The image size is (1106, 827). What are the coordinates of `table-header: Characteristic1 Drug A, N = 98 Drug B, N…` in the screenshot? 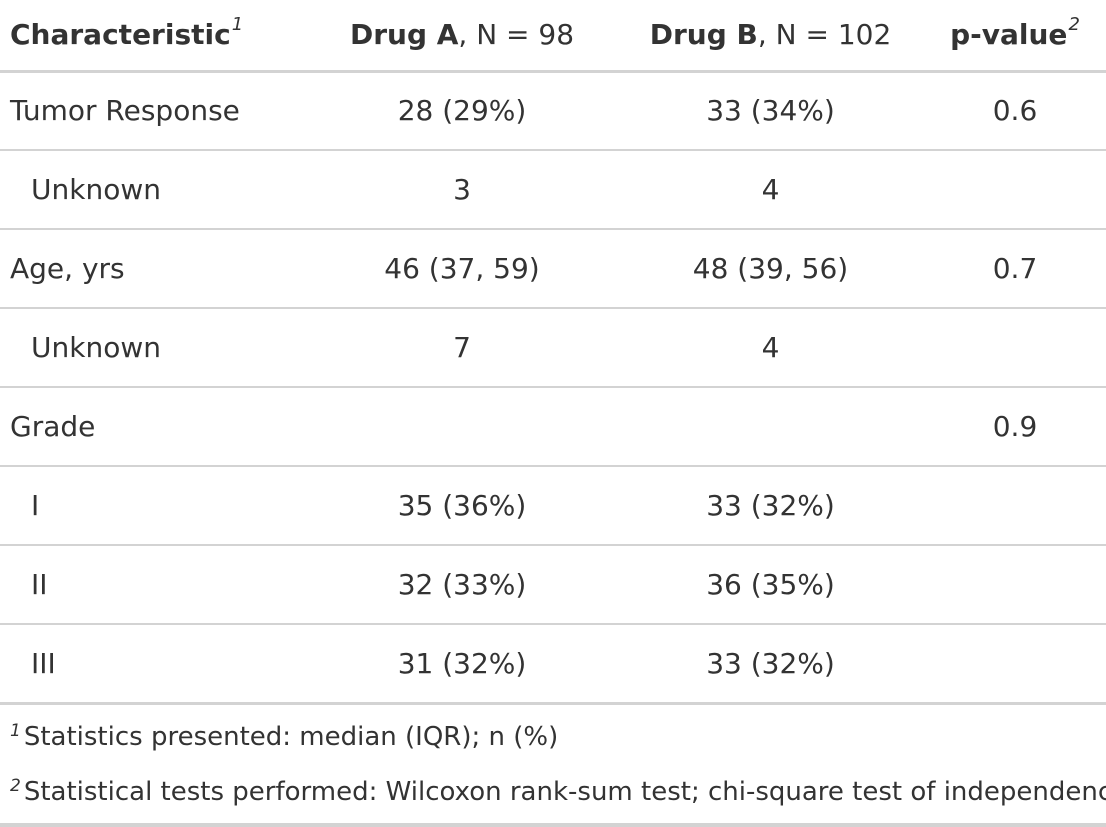 It's located at (553, 36).